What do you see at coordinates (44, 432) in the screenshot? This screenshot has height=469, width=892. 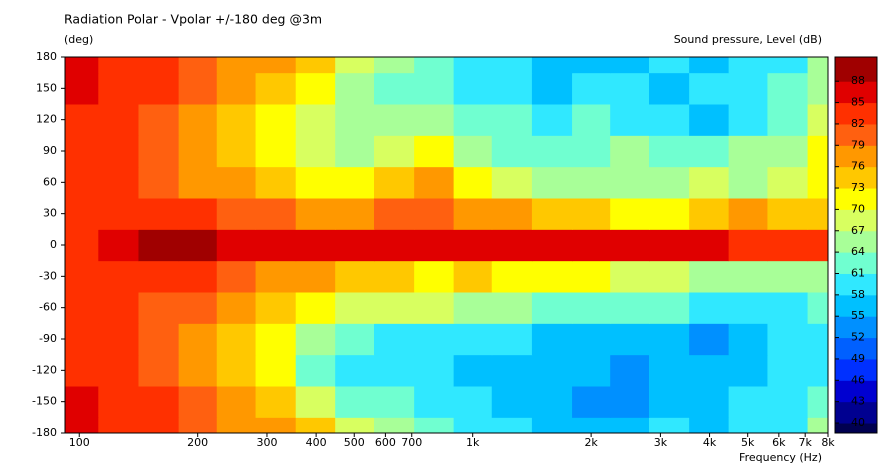 I see `y-tick-label: -180` at bounding box center [44, 432].